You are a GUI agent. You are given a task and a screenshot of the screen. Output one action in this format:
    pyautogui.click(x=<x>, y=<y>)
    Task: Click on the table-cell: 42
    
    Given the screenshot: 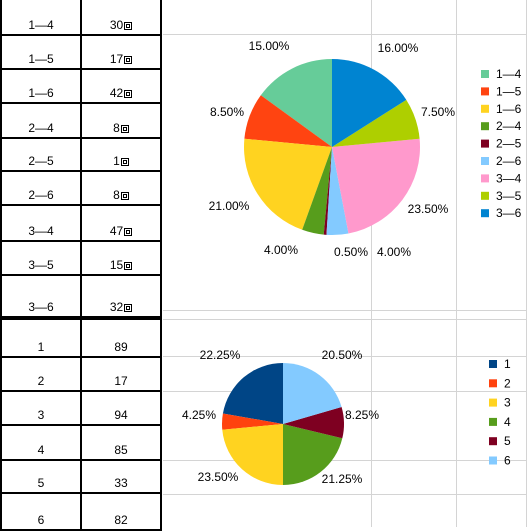 What is the action you would take?
    pyautogui.click(x=121, y=86)
    